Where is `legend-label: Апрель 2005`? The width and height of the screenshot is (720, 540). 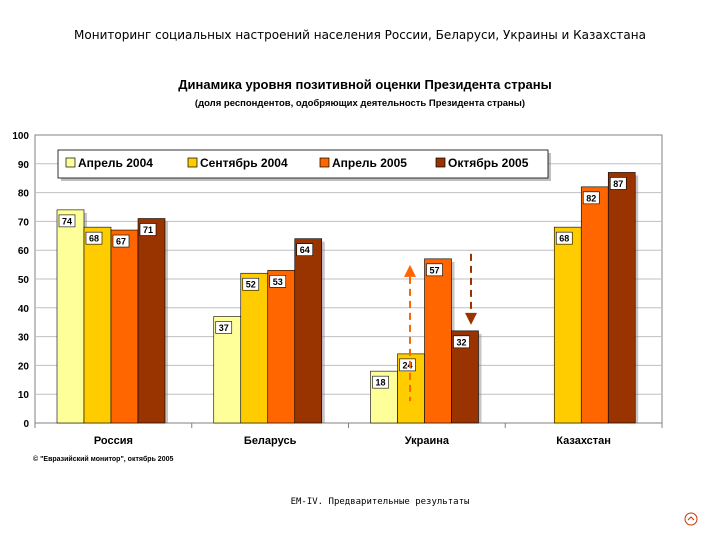 legend-label: Апрель 2005 is located at coordinates (369, 163).